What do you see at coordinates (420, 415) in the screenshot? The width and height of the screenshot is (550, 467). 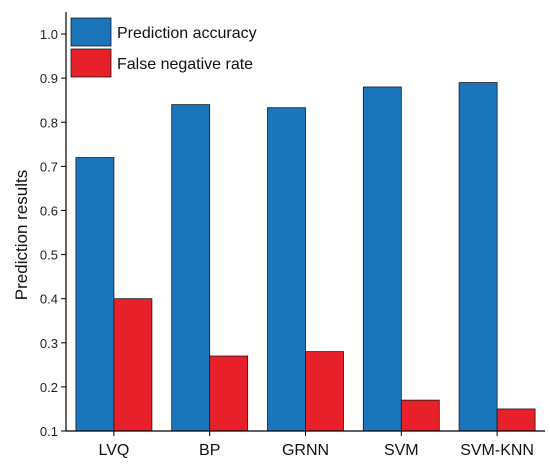 I see `bar-false-negative-rate-svm` at bounding box center [420, 415].